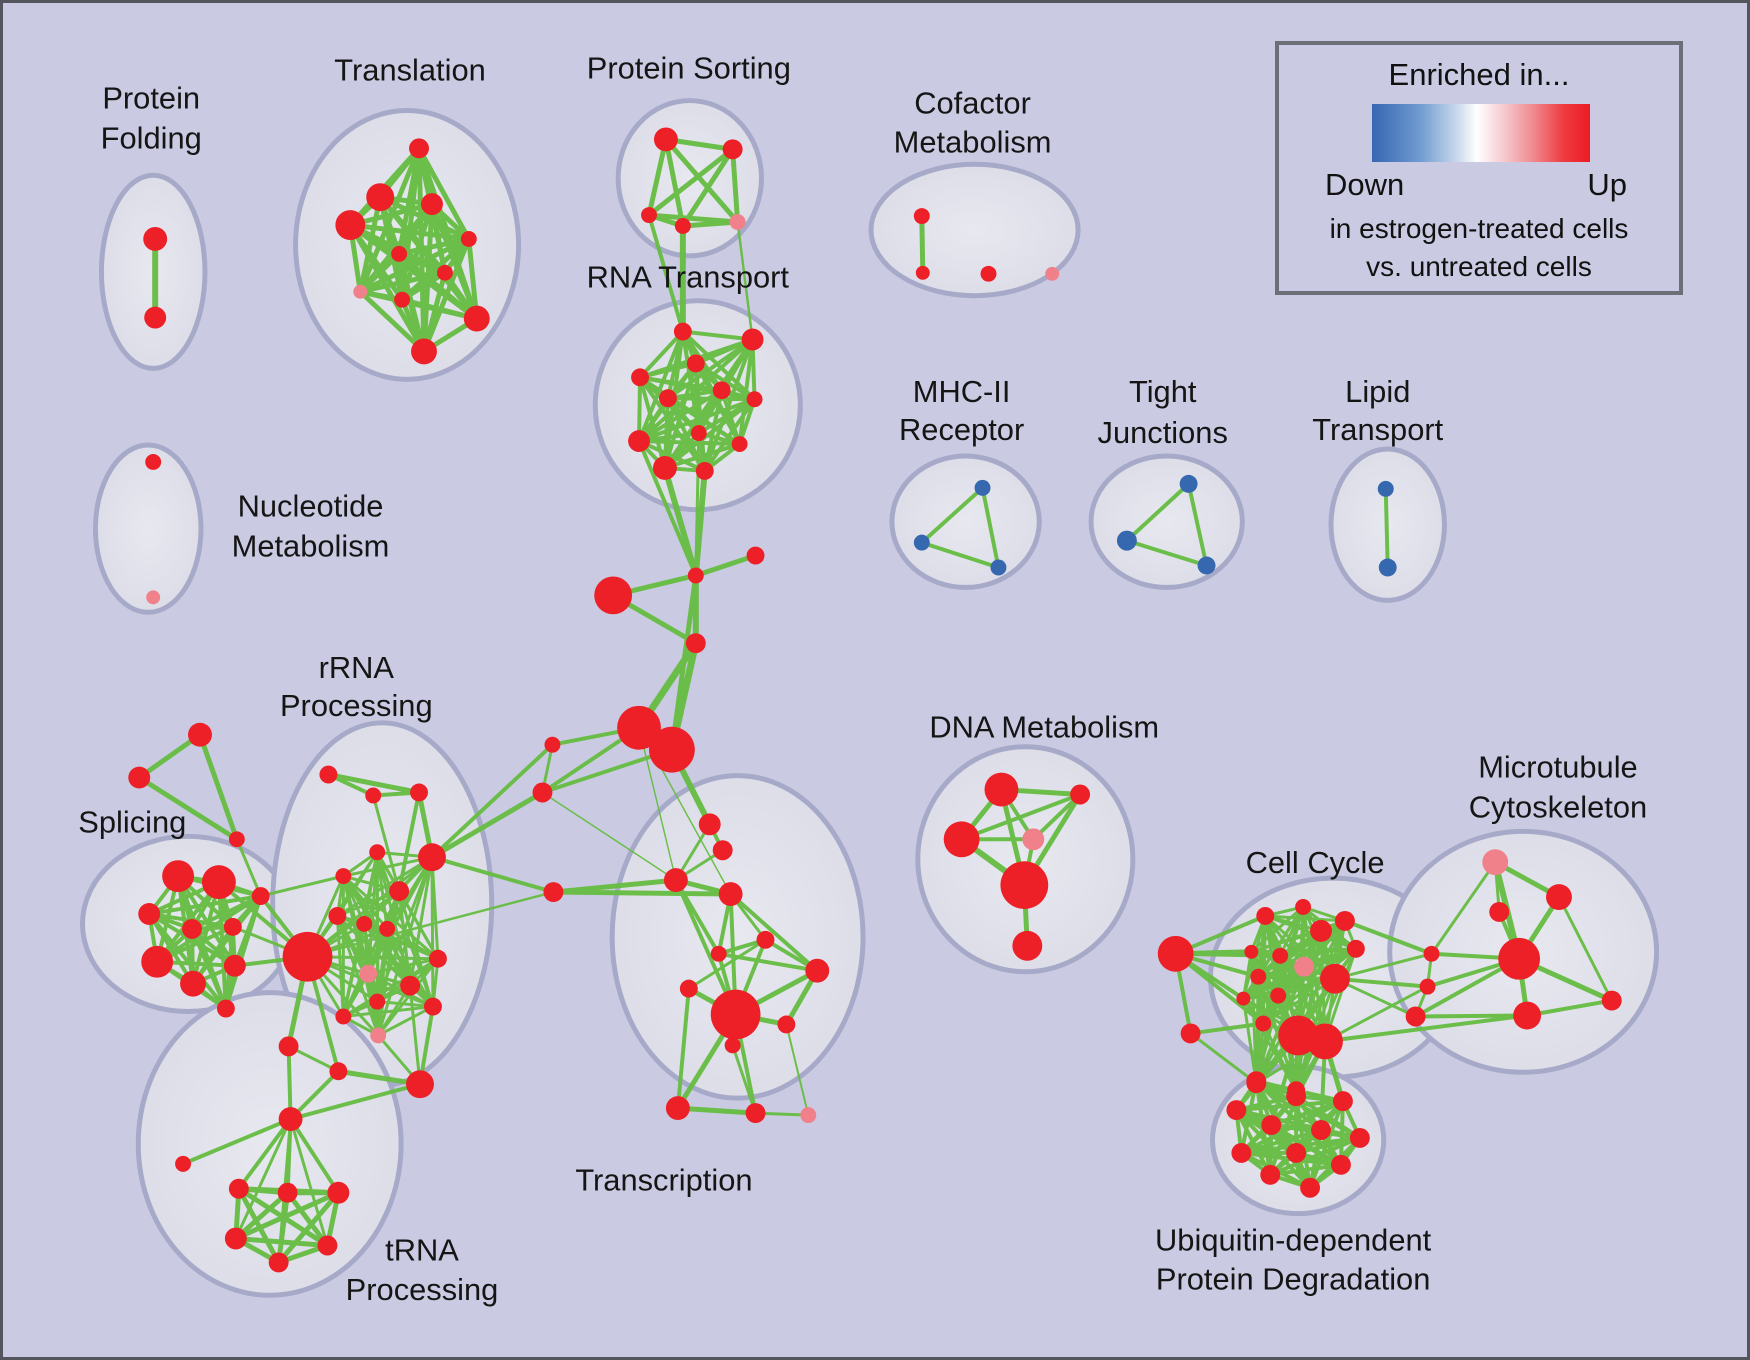 Image resolution: width=1750 pixels, height=1360 pixels. What do you see at coordinates (157, 961) in the screenshot?
I see `gene-set-node-S6` at bounding box center [157, 961].